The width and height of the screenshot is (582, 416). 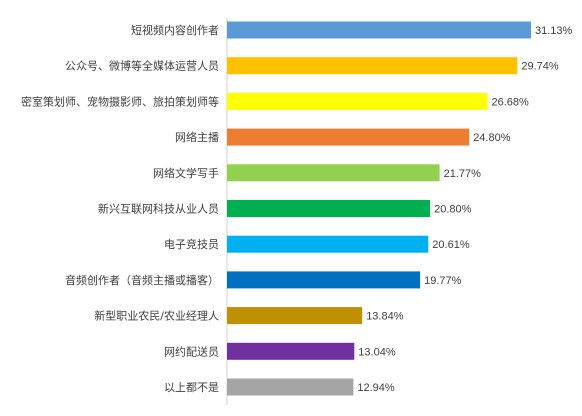 What do you see at coordinates (492, 138) in the screenshot?
I see `value-label: 24.80%` at bounding box center [492, 138].